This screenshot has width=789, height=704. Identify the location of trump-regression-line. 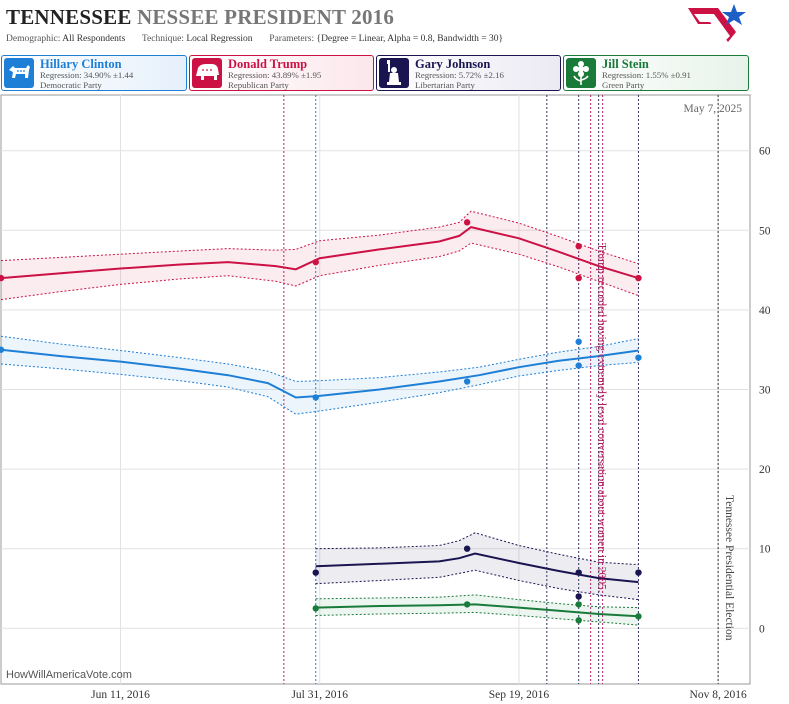
(319, 253).